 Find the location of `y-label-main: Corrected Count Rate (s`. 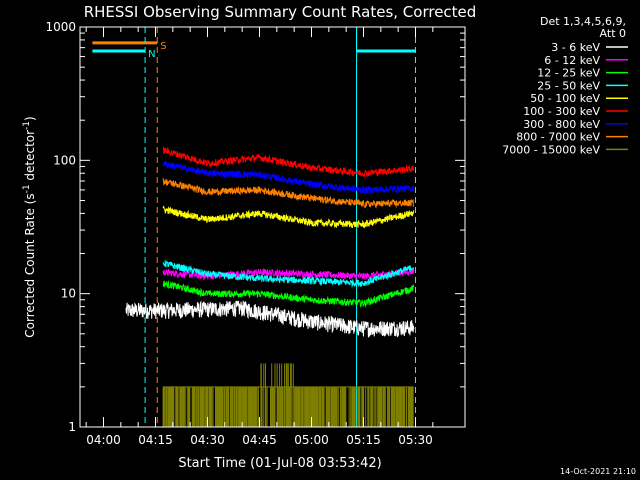

y-label-main: Corrected Count Rate (s is located at coordinates (30, 265).